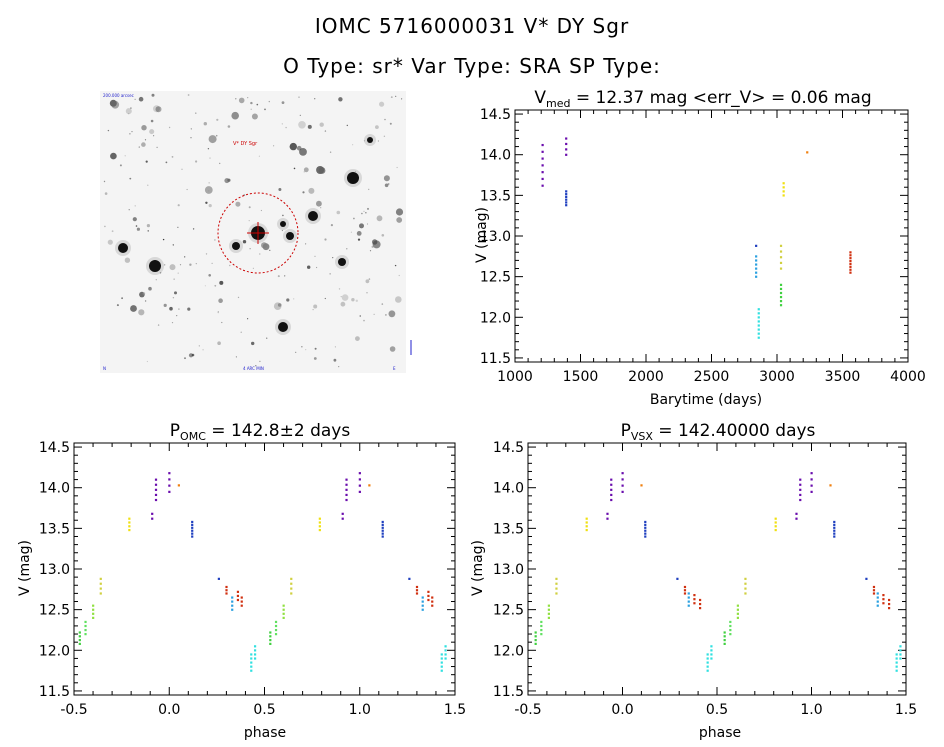  I want to click on phase-vsx-title-rest: = 142.40000 days, so click(734, 431).